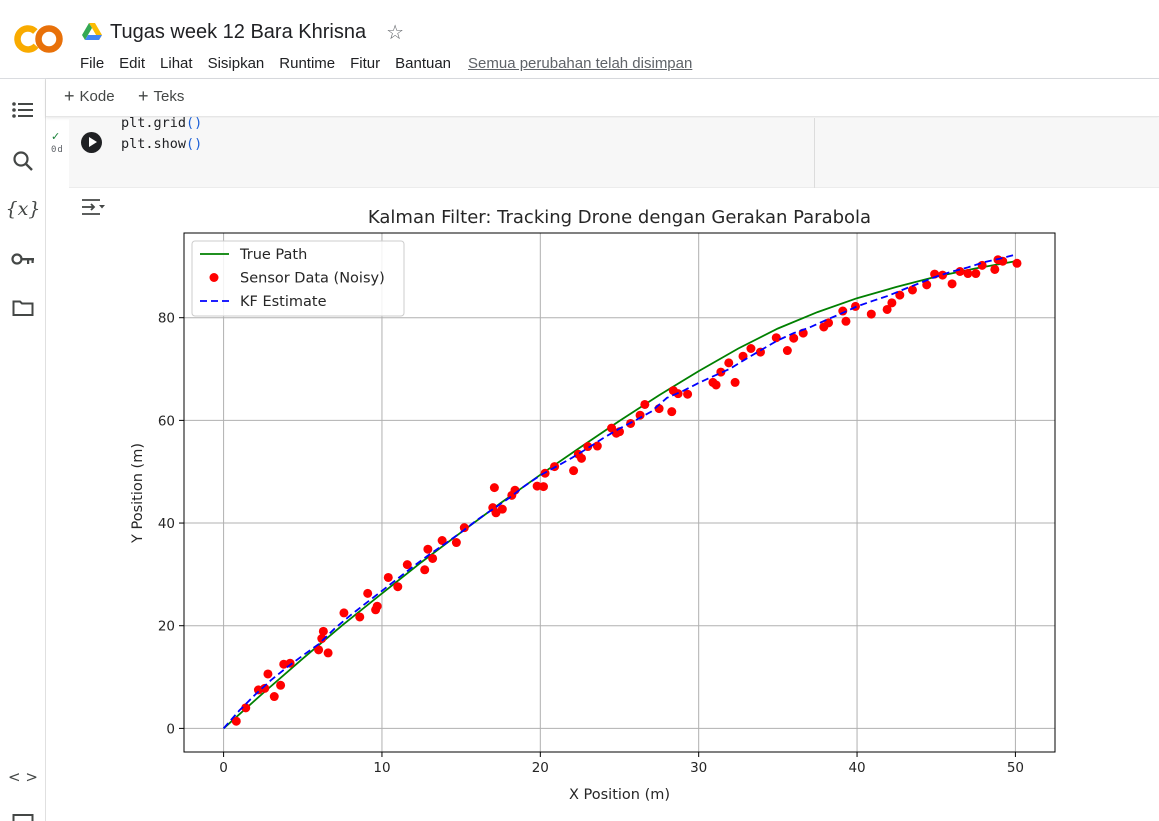  Describe the element at coordinates (423, 63) in the screenshot. I see `menu-help: Bantuan` at that location.